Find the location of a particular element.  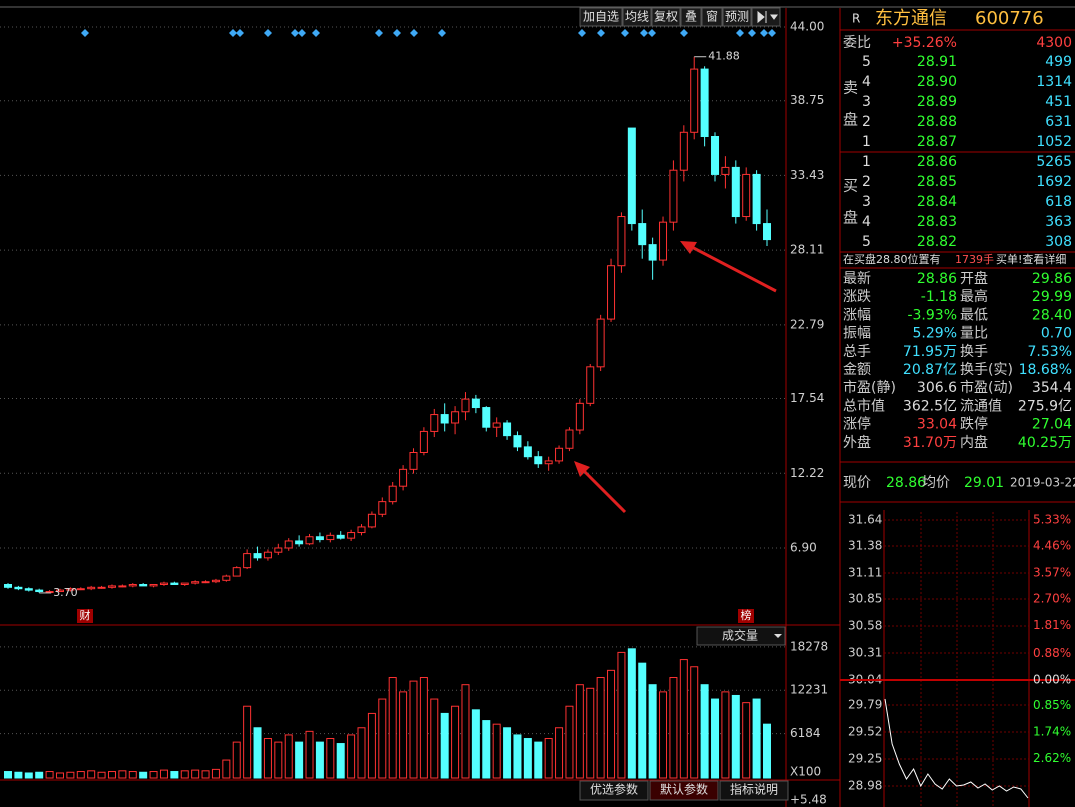

toolbar-label: 复权 is located at coordinates (666, 17).